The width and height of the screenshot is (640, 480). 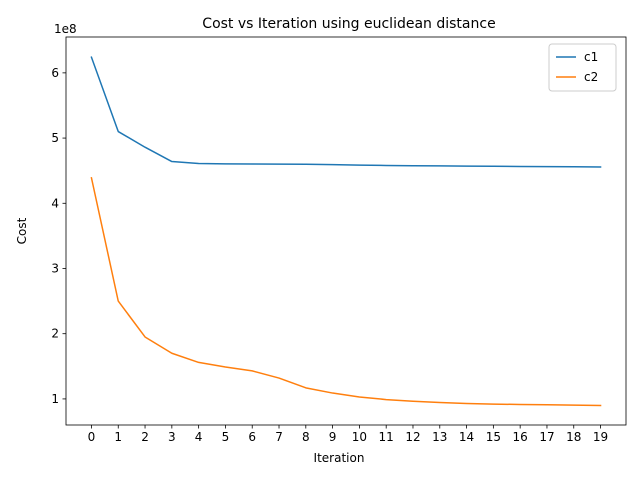 I want to click on x-tick-label: 19, so click(x=600, y=437).